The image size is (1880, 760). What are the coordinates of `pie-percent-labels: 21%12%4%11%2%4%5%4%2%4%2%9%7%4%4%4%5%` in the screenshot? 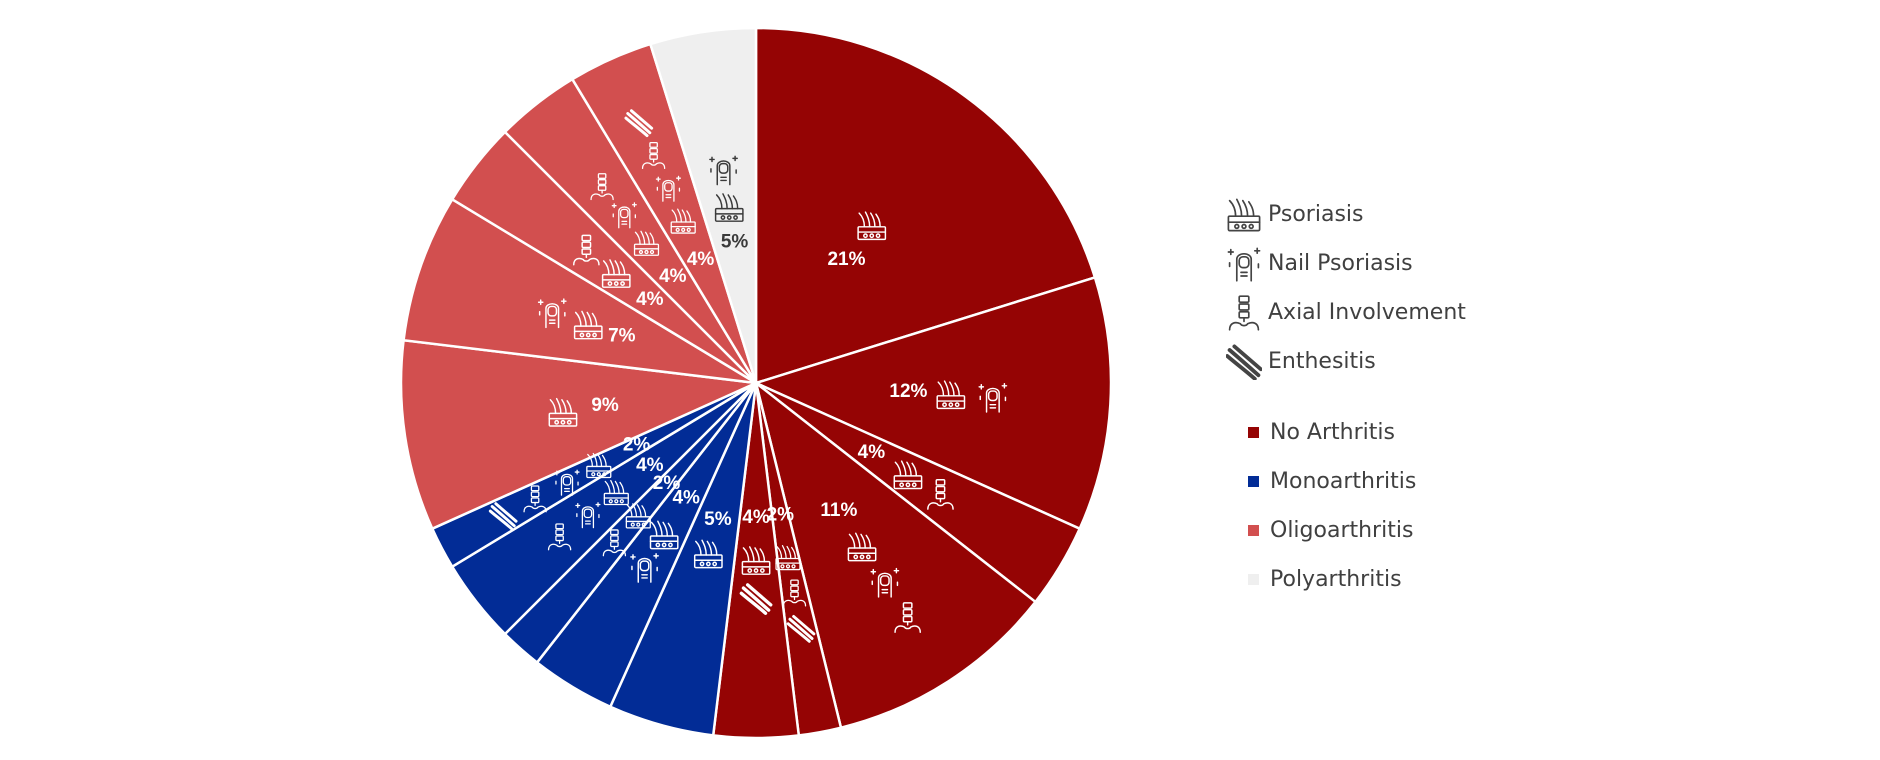 It's located at (759, 381).